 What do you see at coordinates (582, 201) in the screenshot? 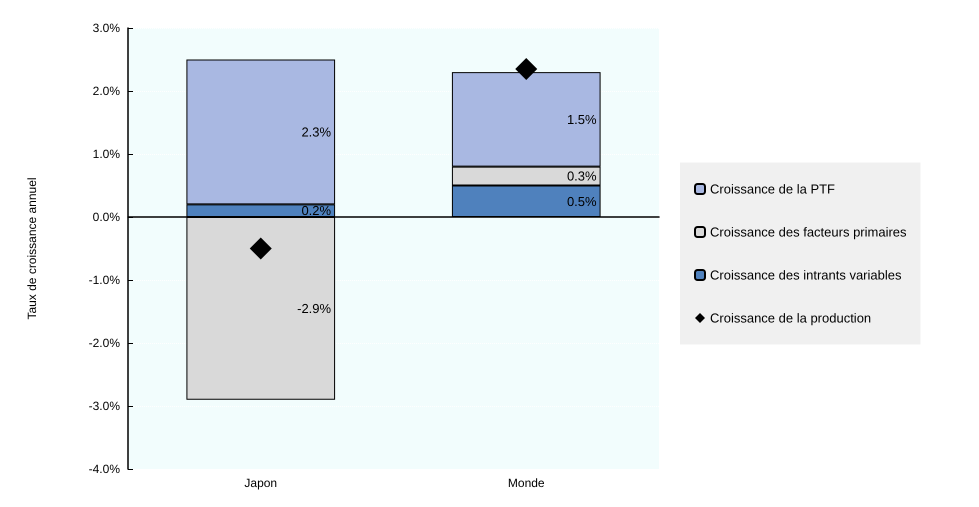
I see `data-label: 0.5%` at bounding box center [582, 201].